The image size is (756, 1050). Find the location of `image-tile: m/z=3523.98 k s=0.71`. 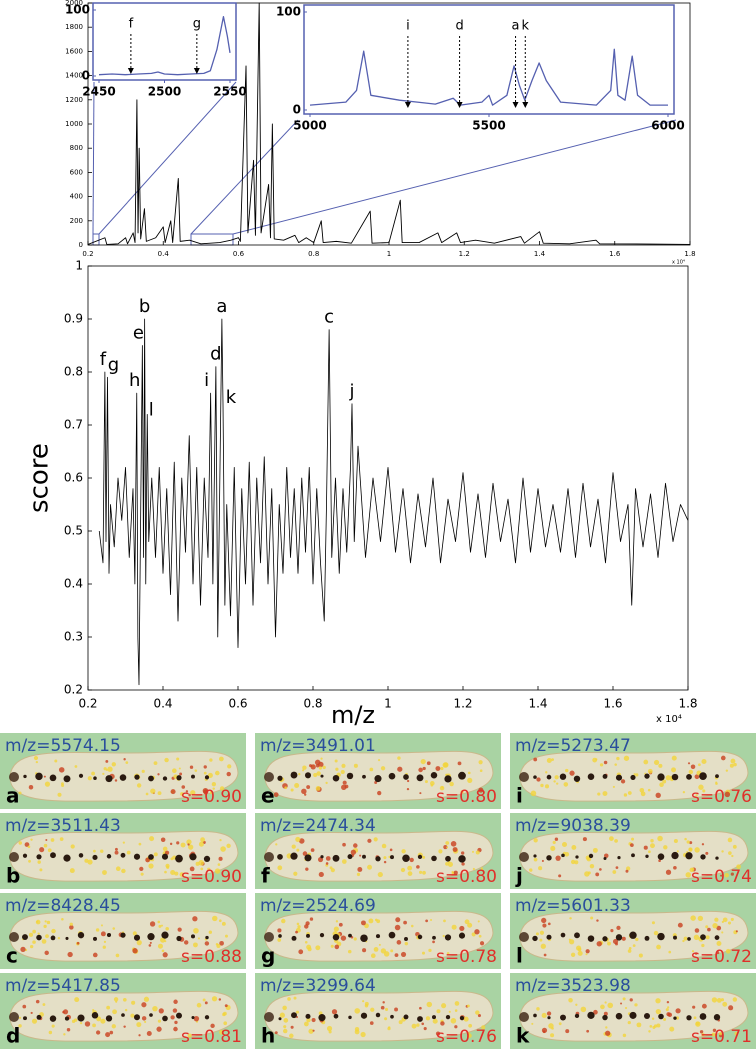

image-tile: m/z=3523.98 k s=0.71 is located at coordinates (633, 1011).